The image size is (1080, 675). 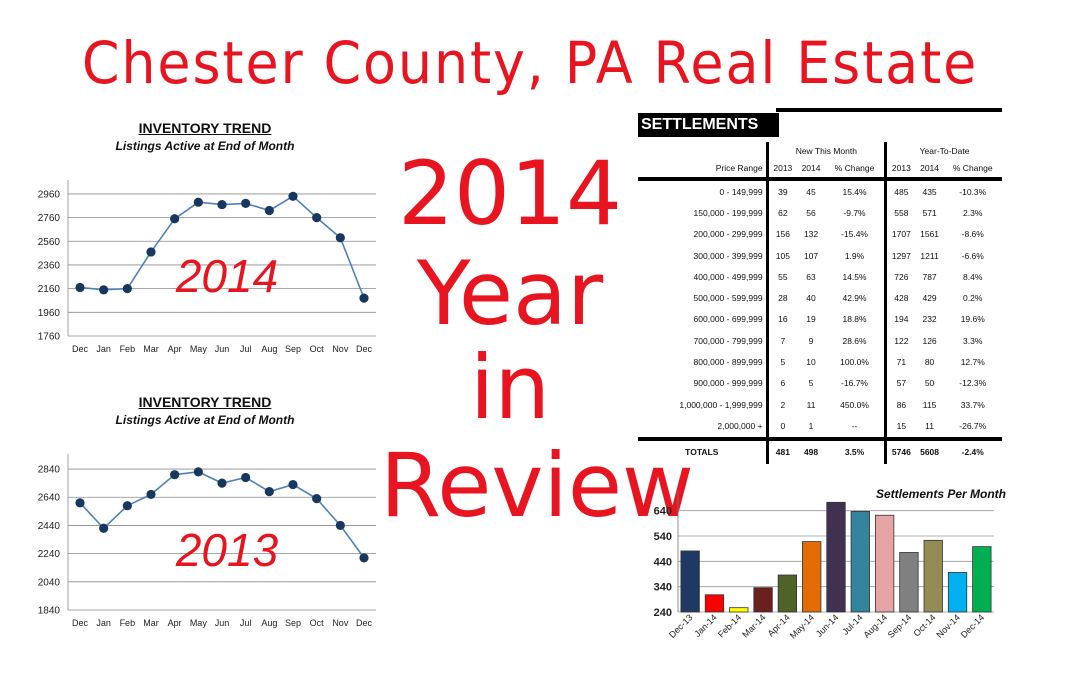 I want to click on table-cell: 28, so click(x=783, y=298).